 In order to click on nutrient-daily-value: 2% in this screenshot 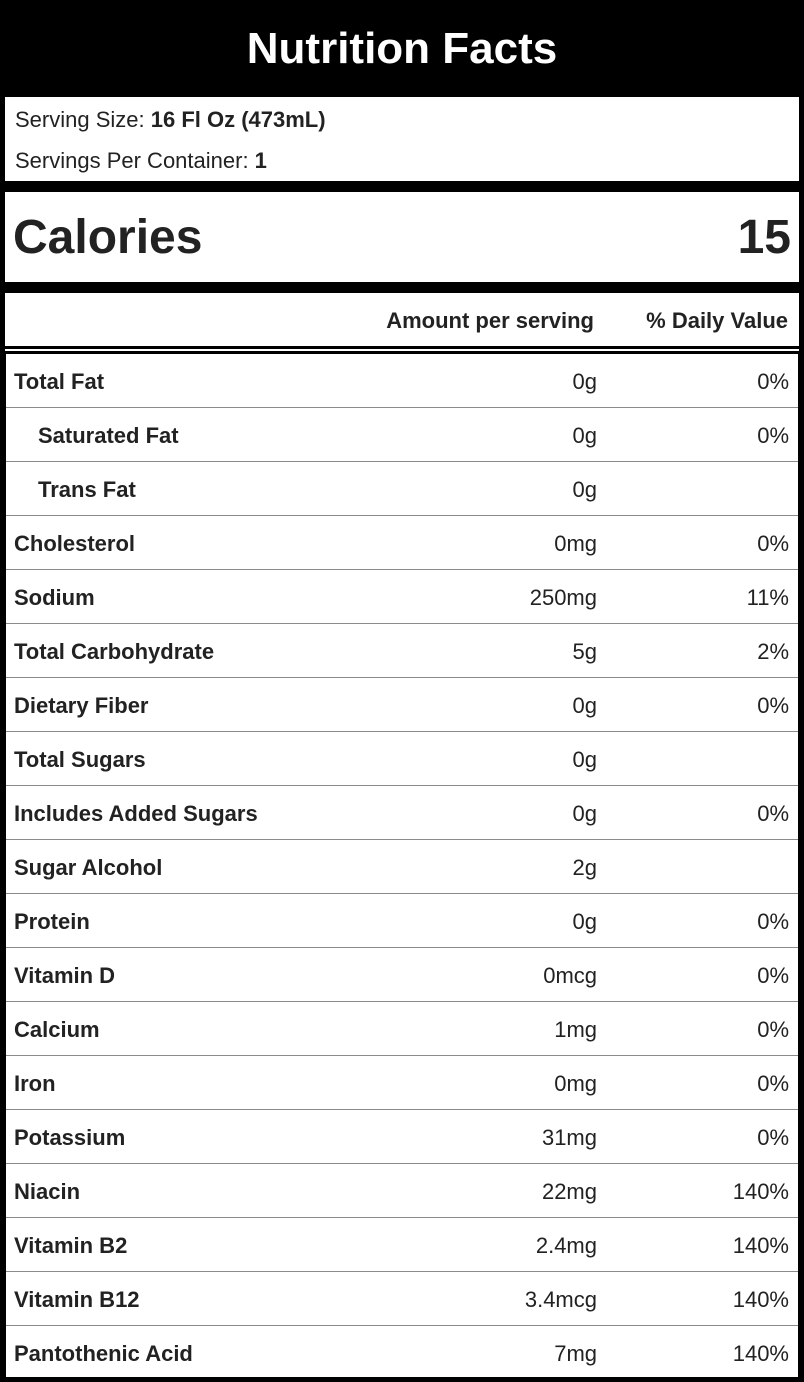, I will do `click(773, 651)`.